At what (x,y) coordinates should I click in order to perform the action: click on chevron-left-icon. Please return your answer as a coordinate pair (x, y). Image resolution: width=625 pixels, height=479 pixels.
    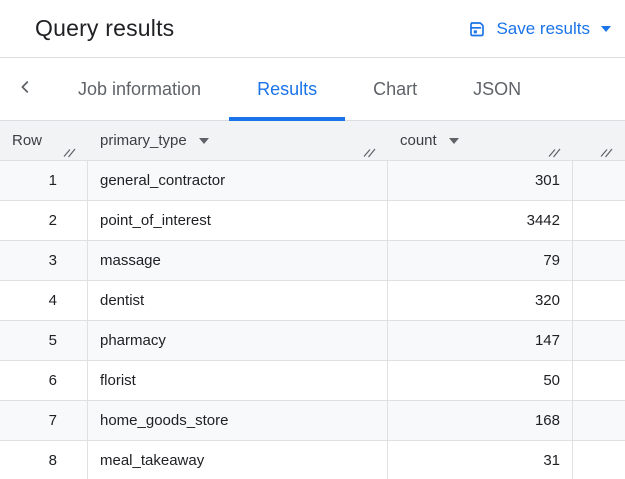
    Looking at the image, I should click on (25, 89).